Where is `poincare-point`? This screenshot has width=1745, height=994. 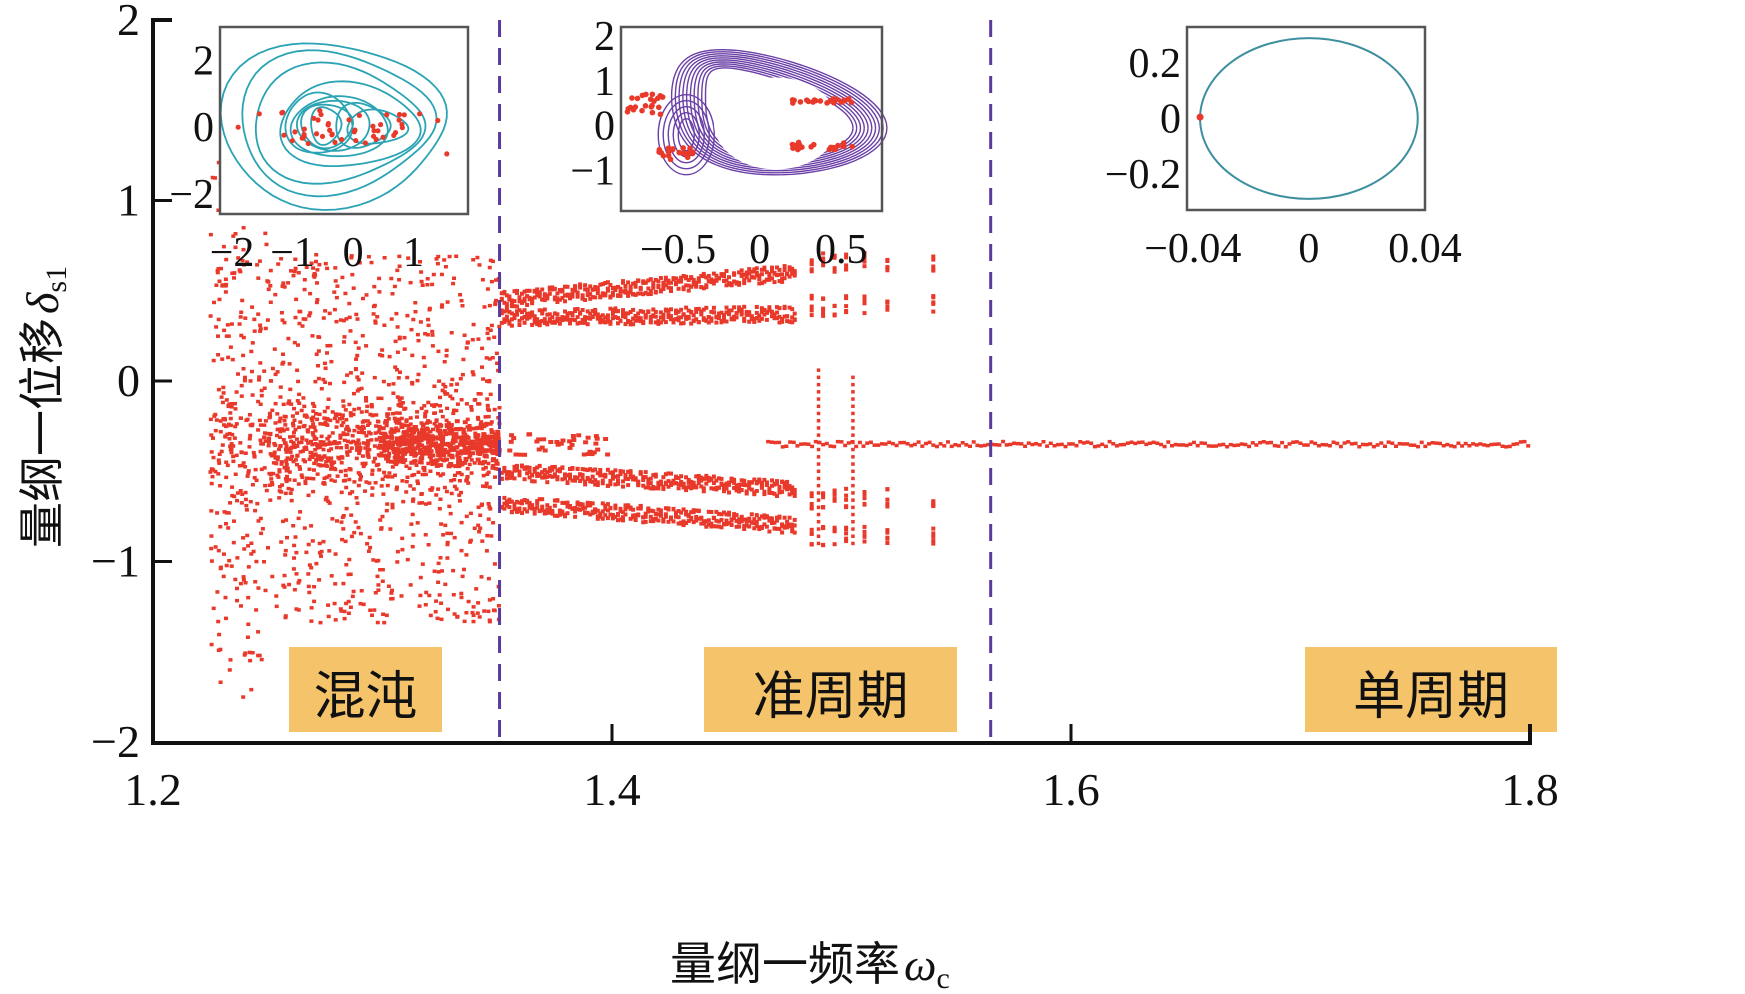
poincare-point is located at coordinates (394, 135).